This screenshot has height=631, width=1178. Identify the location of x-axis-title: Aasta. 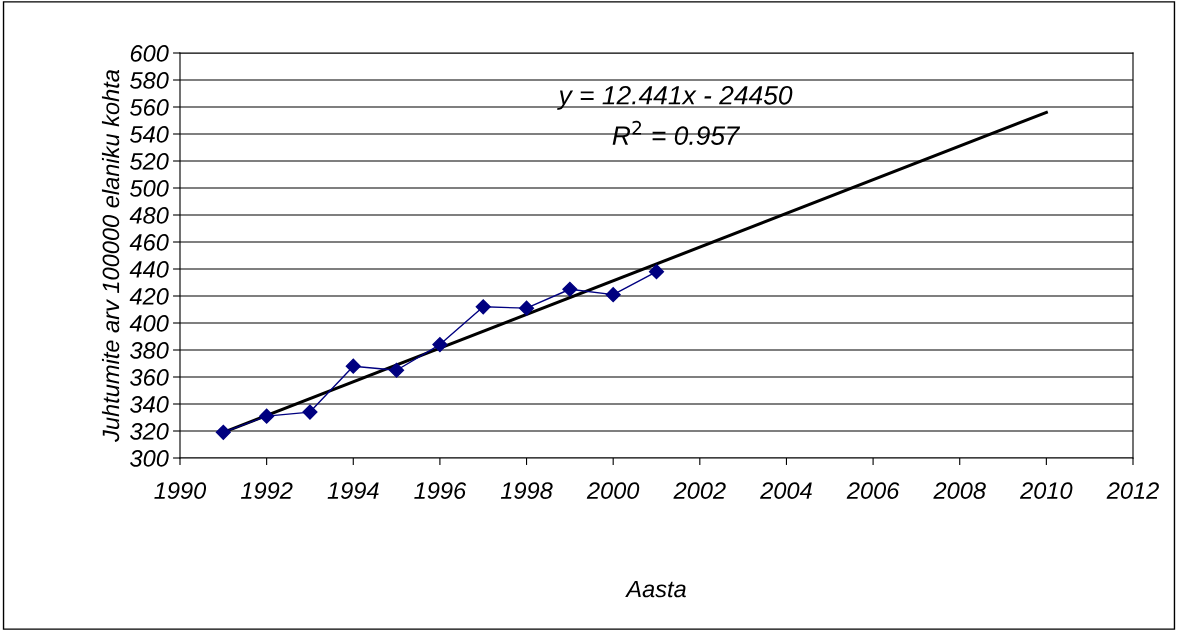
(655, 589).